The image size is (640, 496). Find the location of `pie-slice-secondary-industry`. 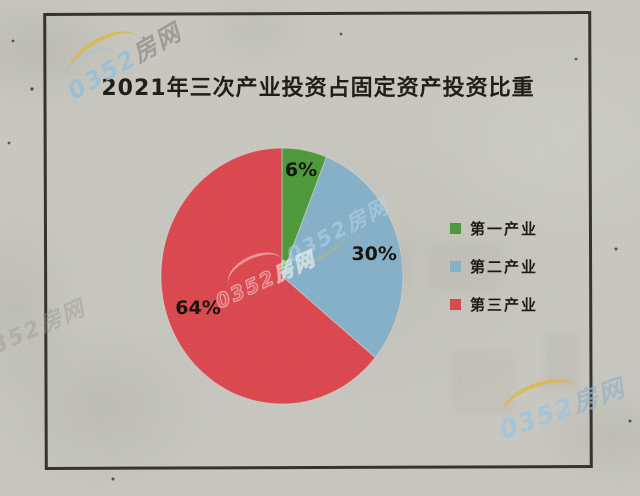

pie-slice-secondary-industry is located at coordinates (342, 257).